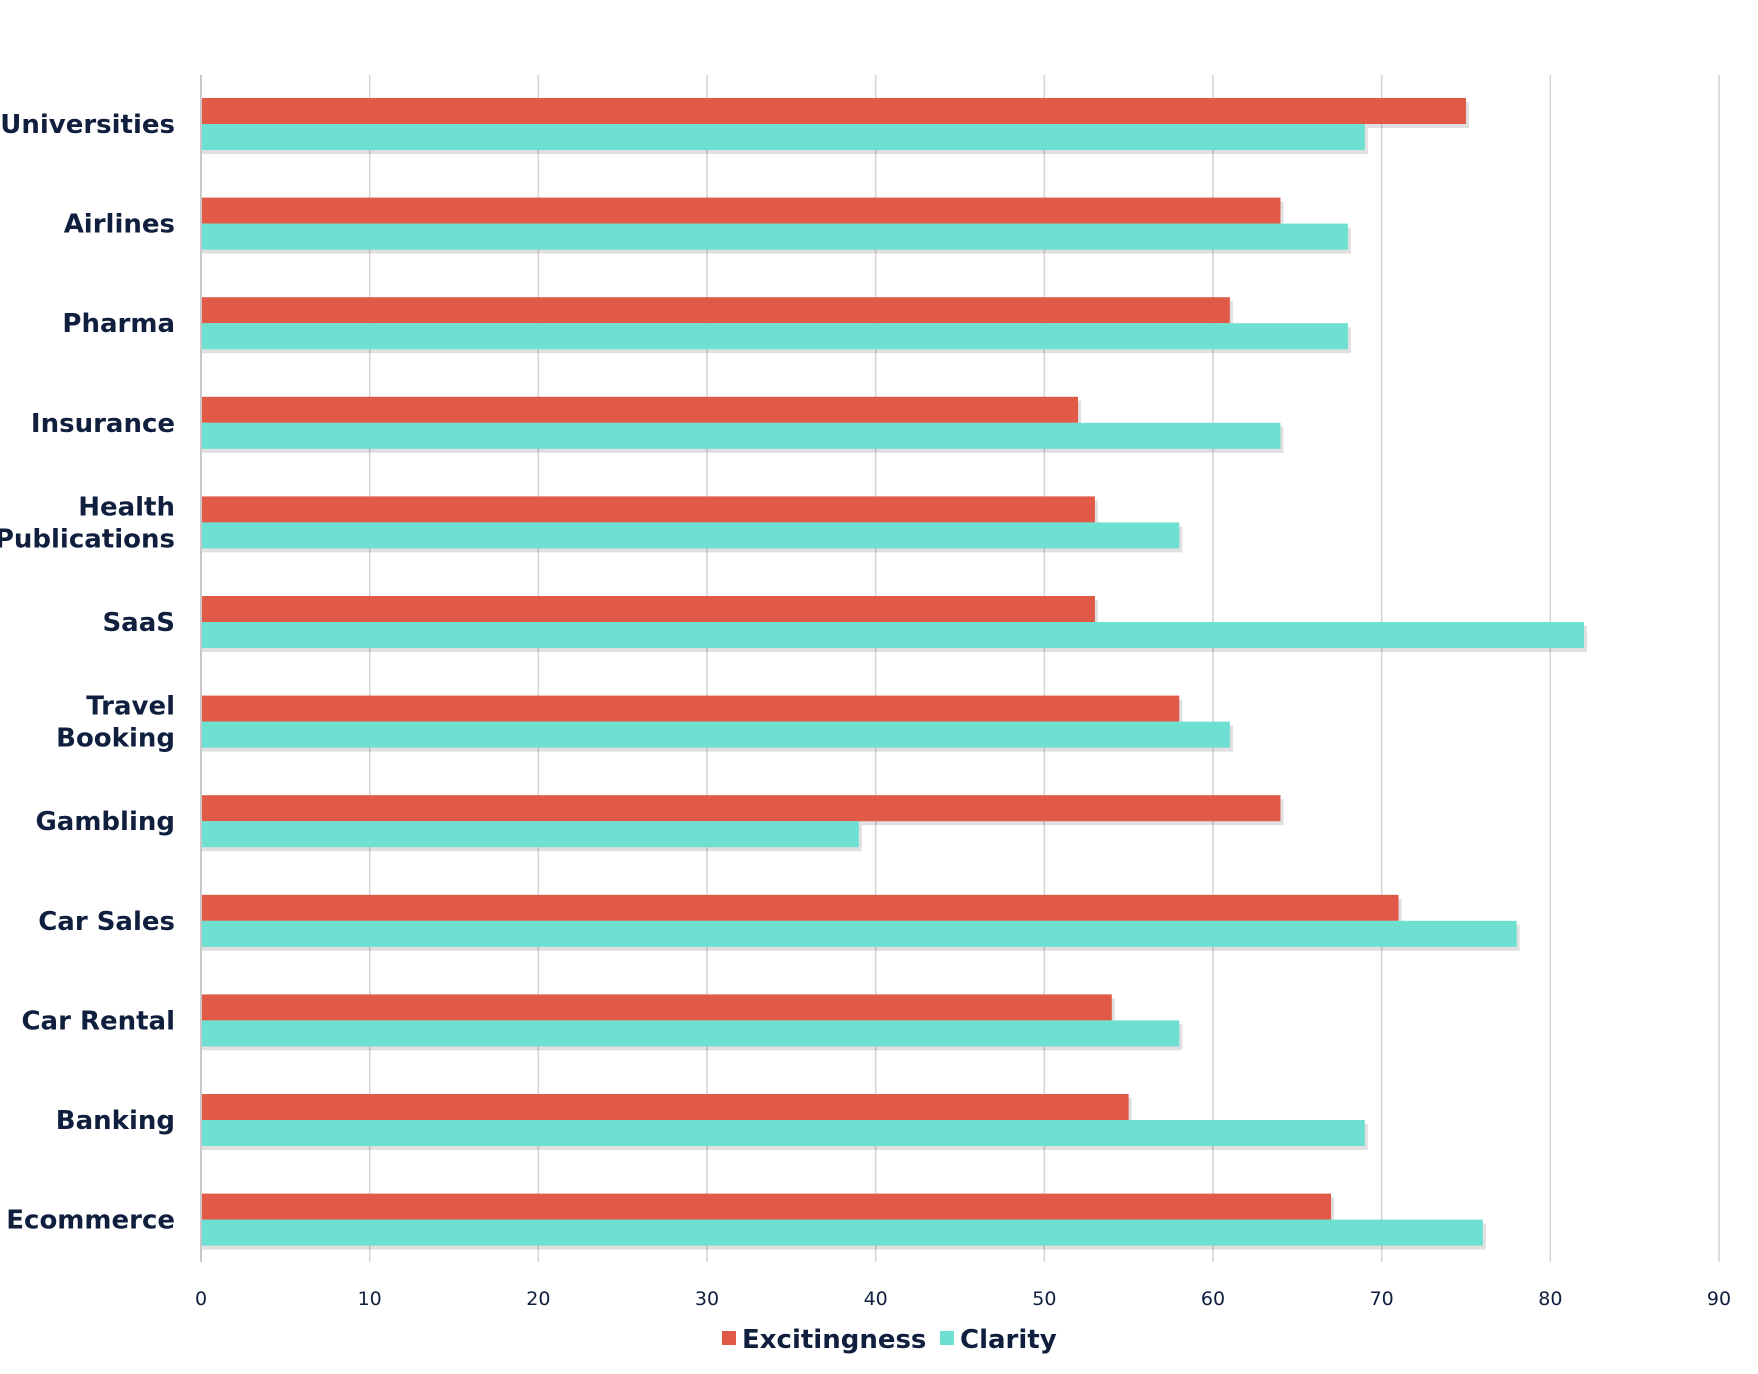 This screenshot has height=1374, width=1758. I want to click on category-label: Banking, so click(115, 1121).